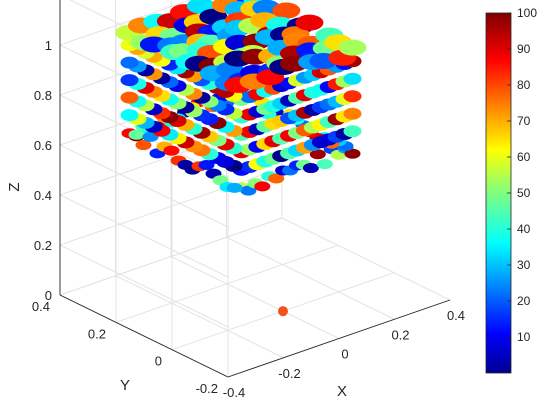 The image size is (550, 406). What do you see at coordinates (289, 373) in the screenshot?
I see `x-tick-label: -0.2` at bounding box center [289, 373].